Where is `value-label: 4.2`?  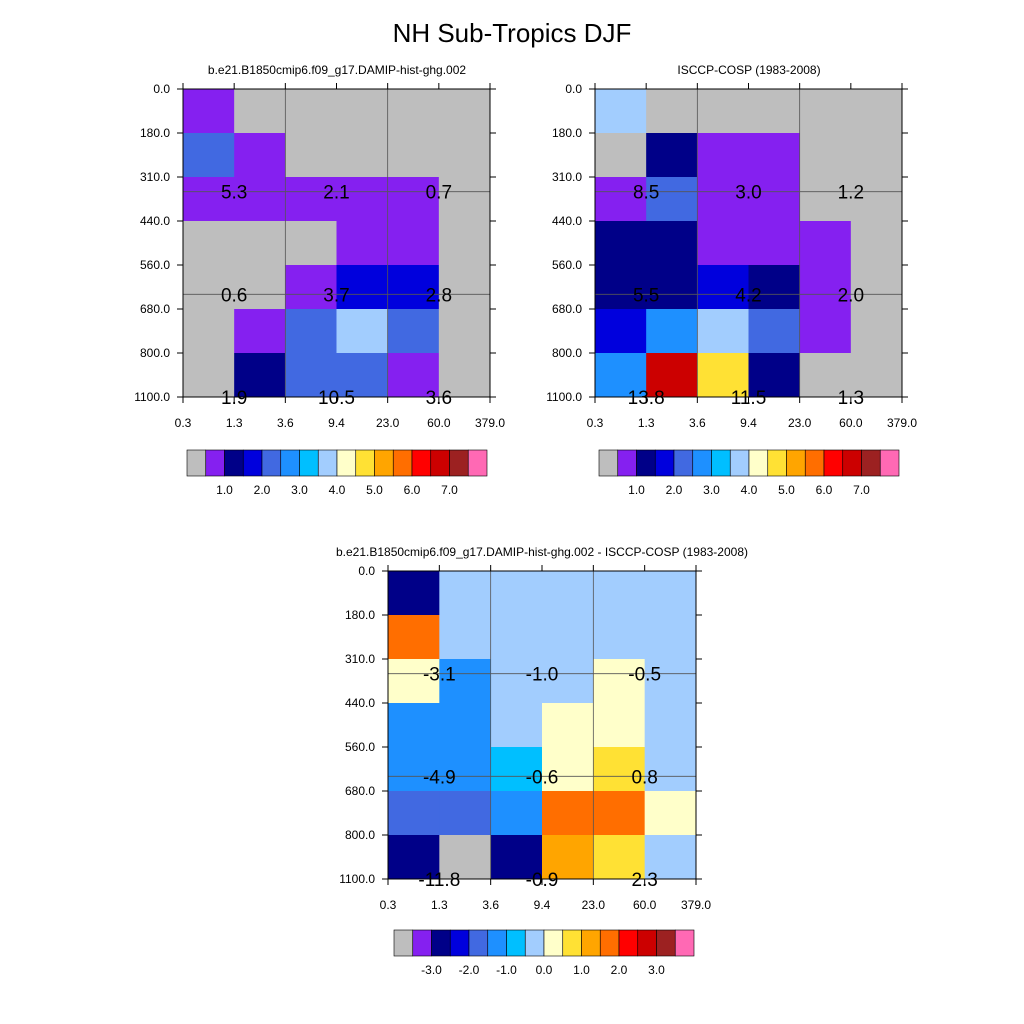 value-label: 4.2 is located at coordinates (748, 295).